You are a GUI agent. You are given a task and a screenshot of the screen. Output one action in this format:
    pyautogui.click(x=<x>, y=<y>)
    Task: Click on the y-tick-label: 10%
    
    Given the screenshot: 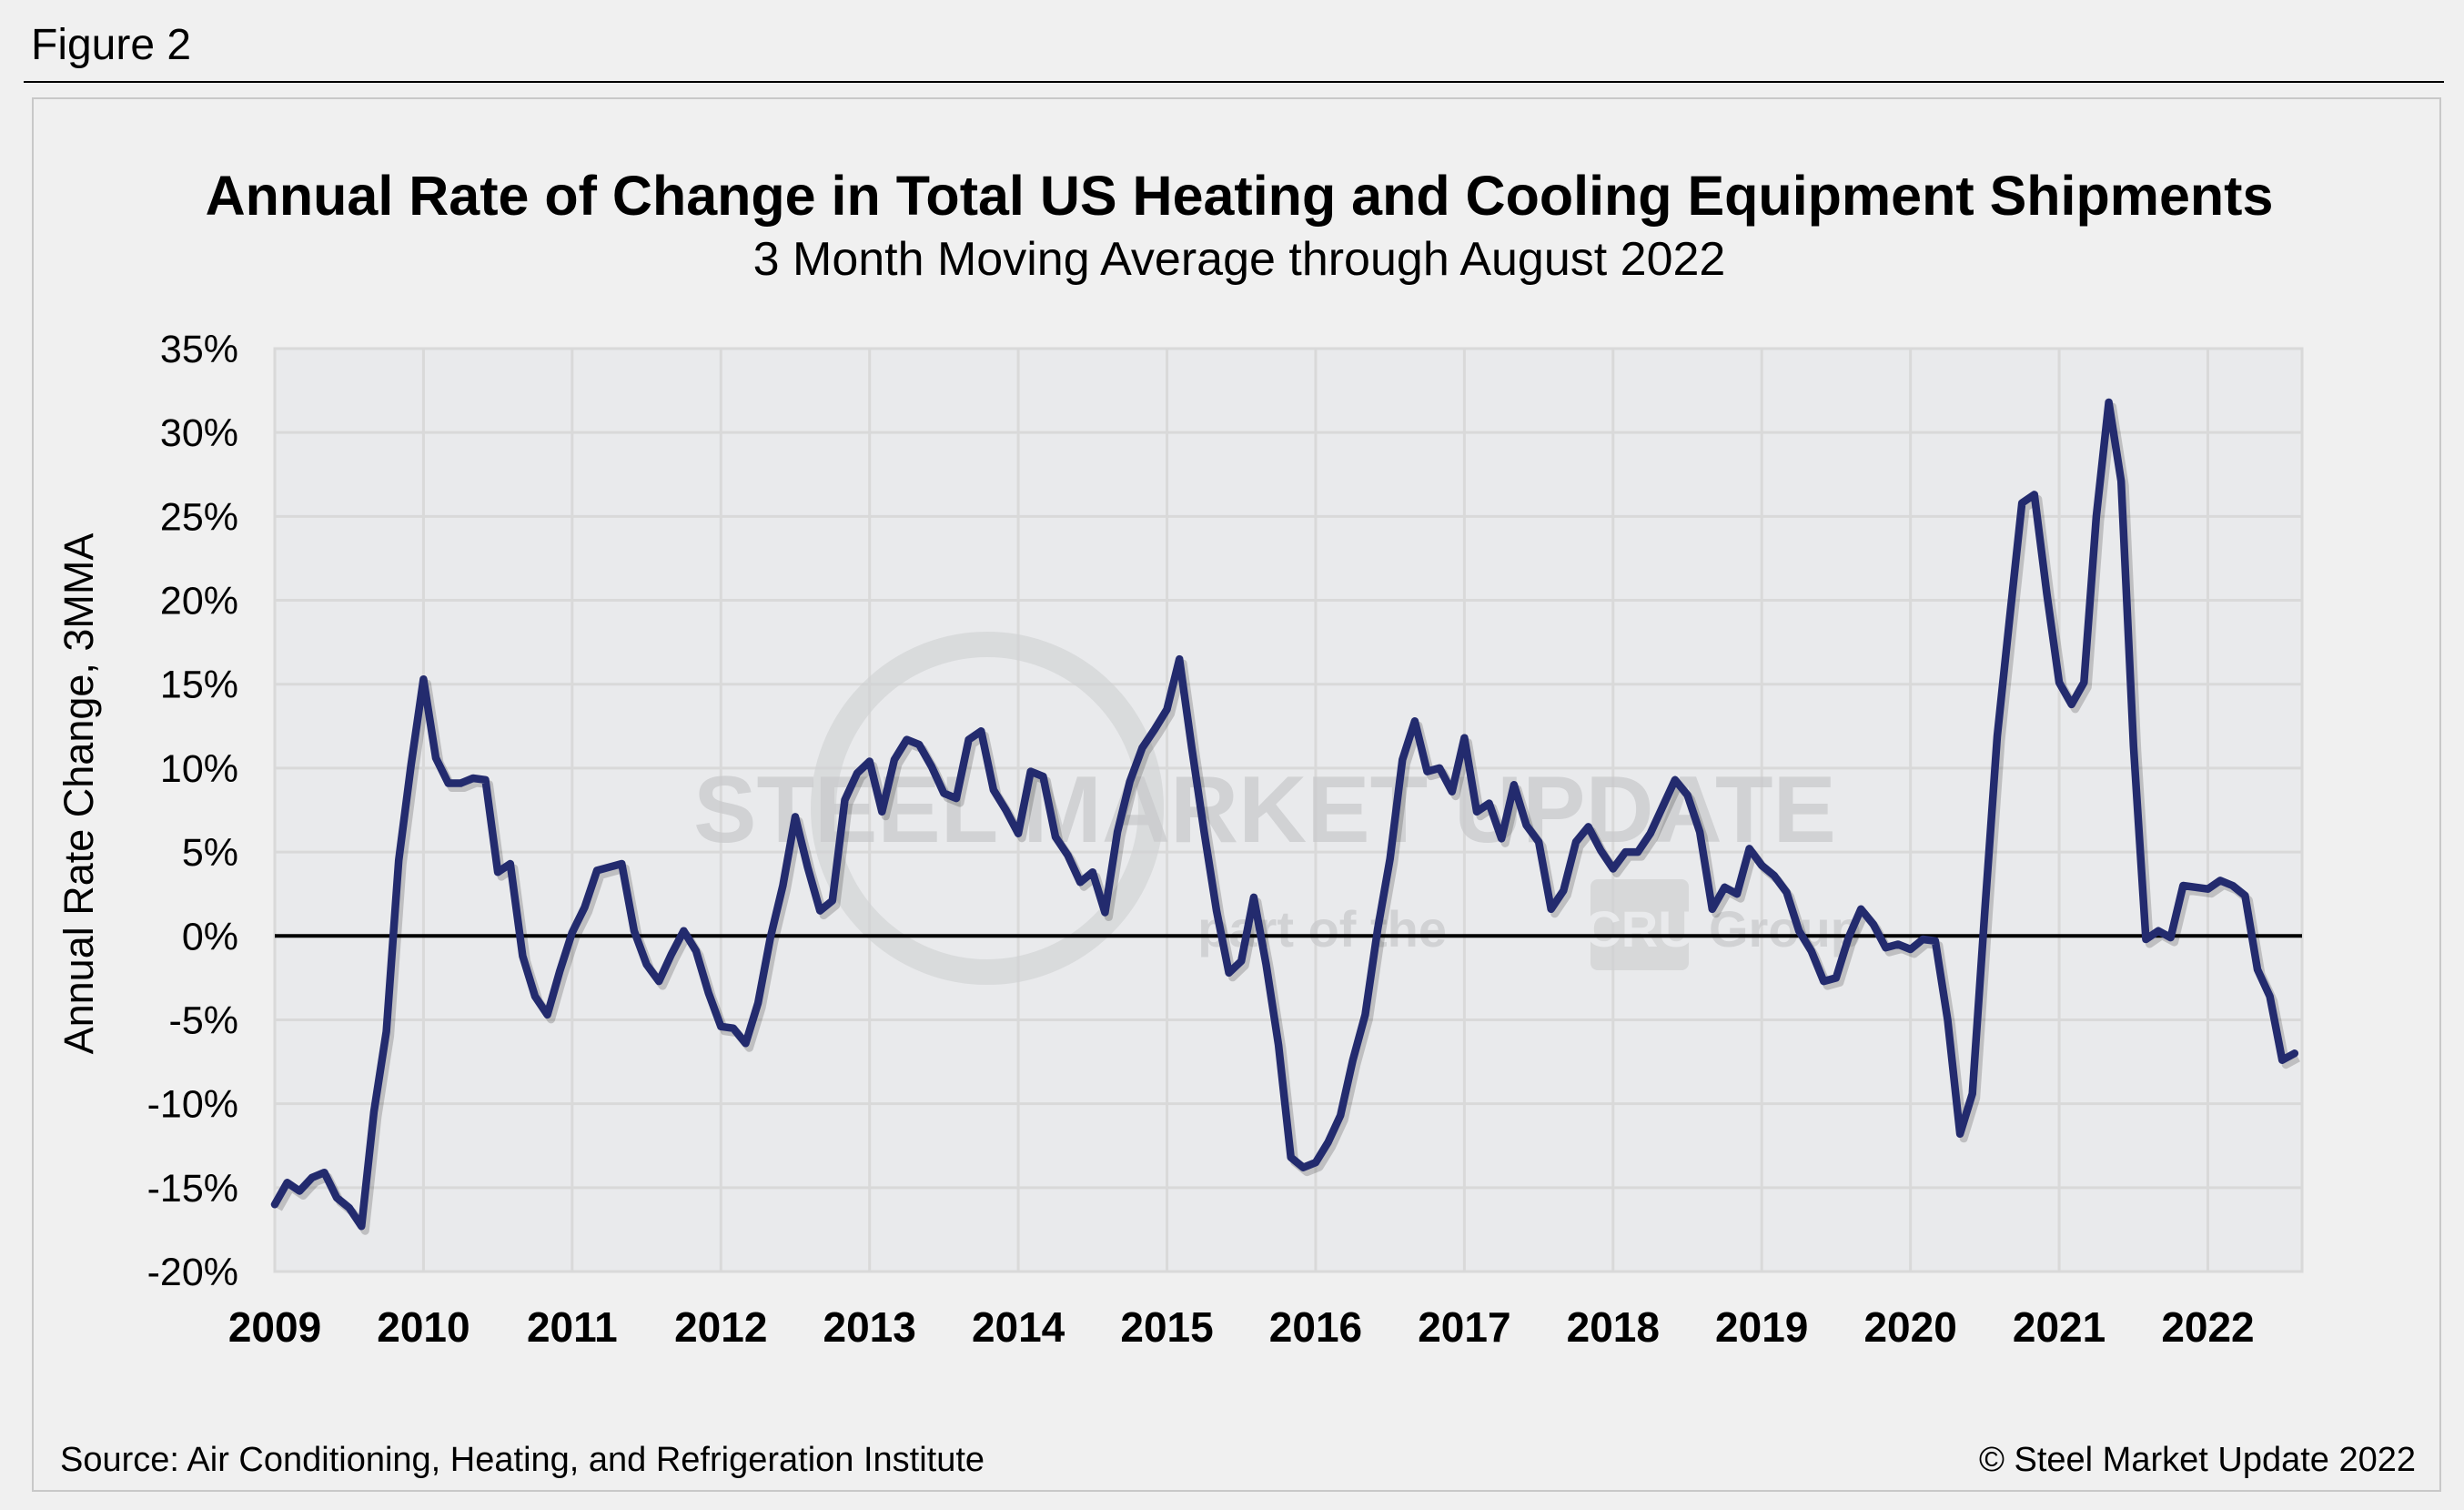 What is the action you would take?
    pyautogui.click(x=199, y=769)
    